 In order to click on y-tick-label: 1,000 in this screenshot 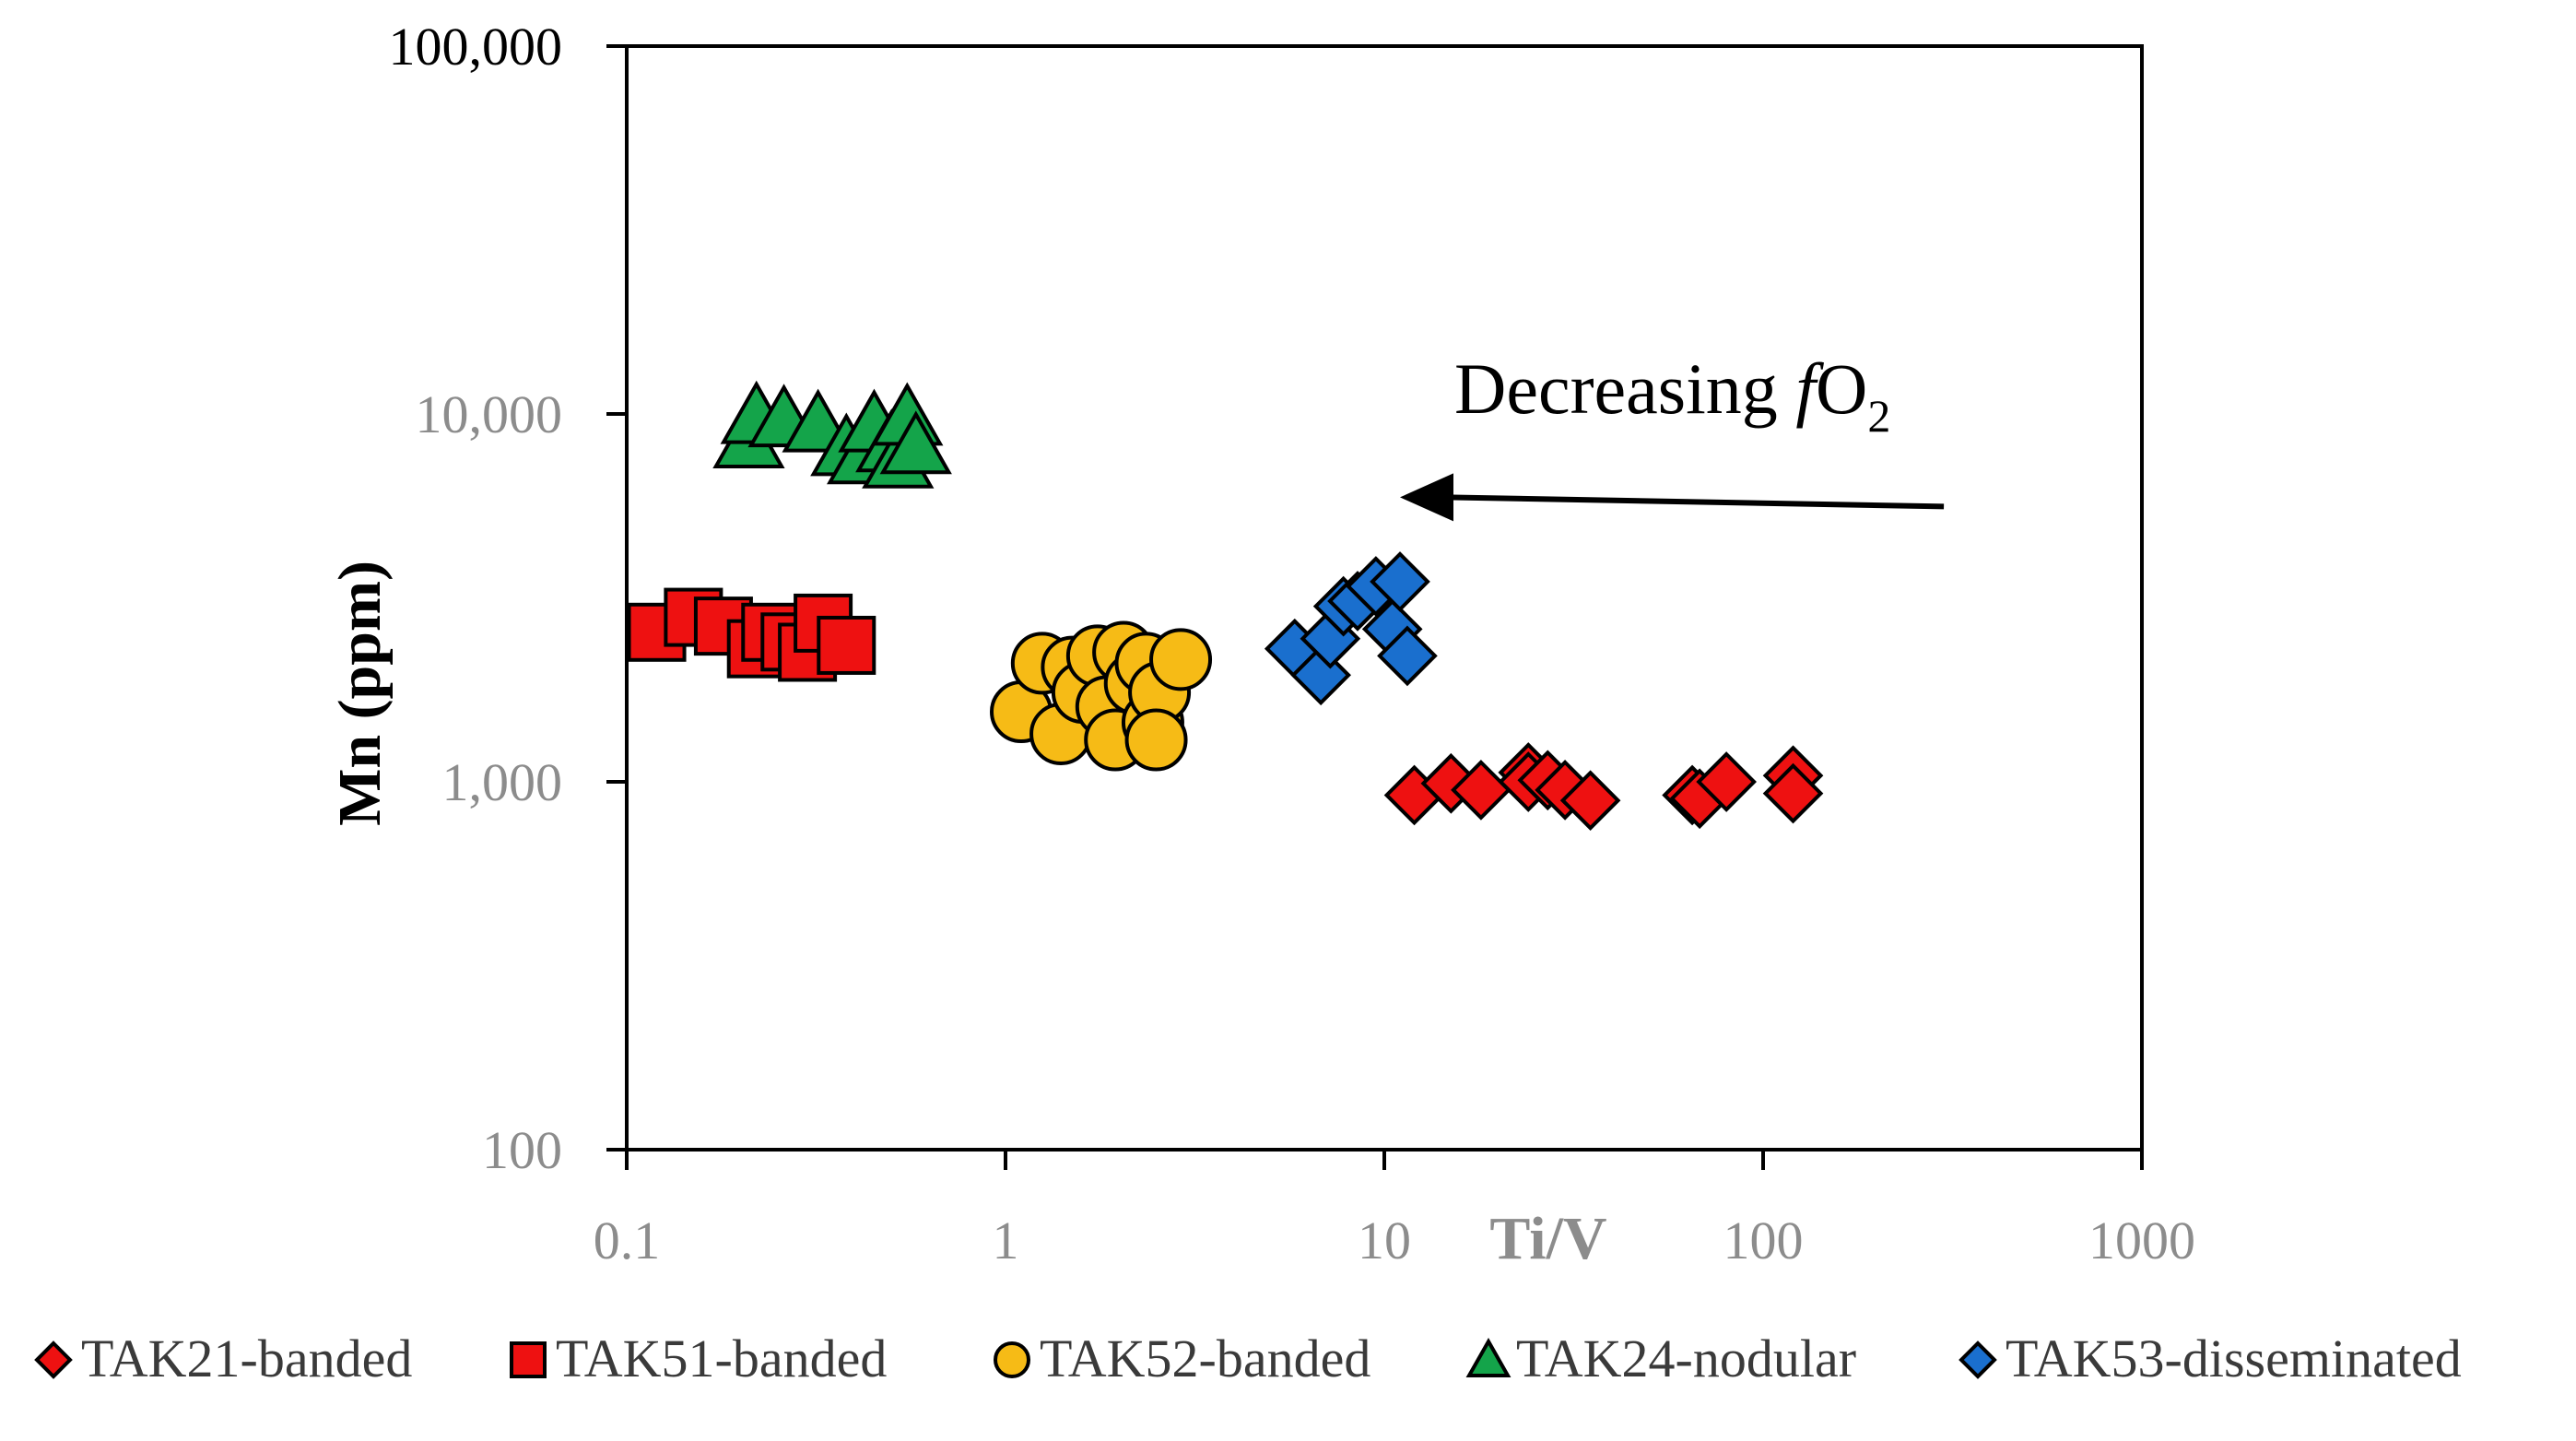, I will do `click(502, 782)`.